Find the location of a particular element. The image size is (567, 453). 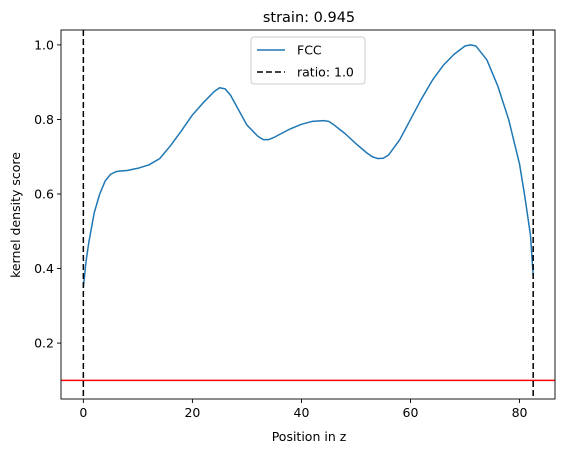

x-tick-label: 80 is located at coordinates (520, 412).